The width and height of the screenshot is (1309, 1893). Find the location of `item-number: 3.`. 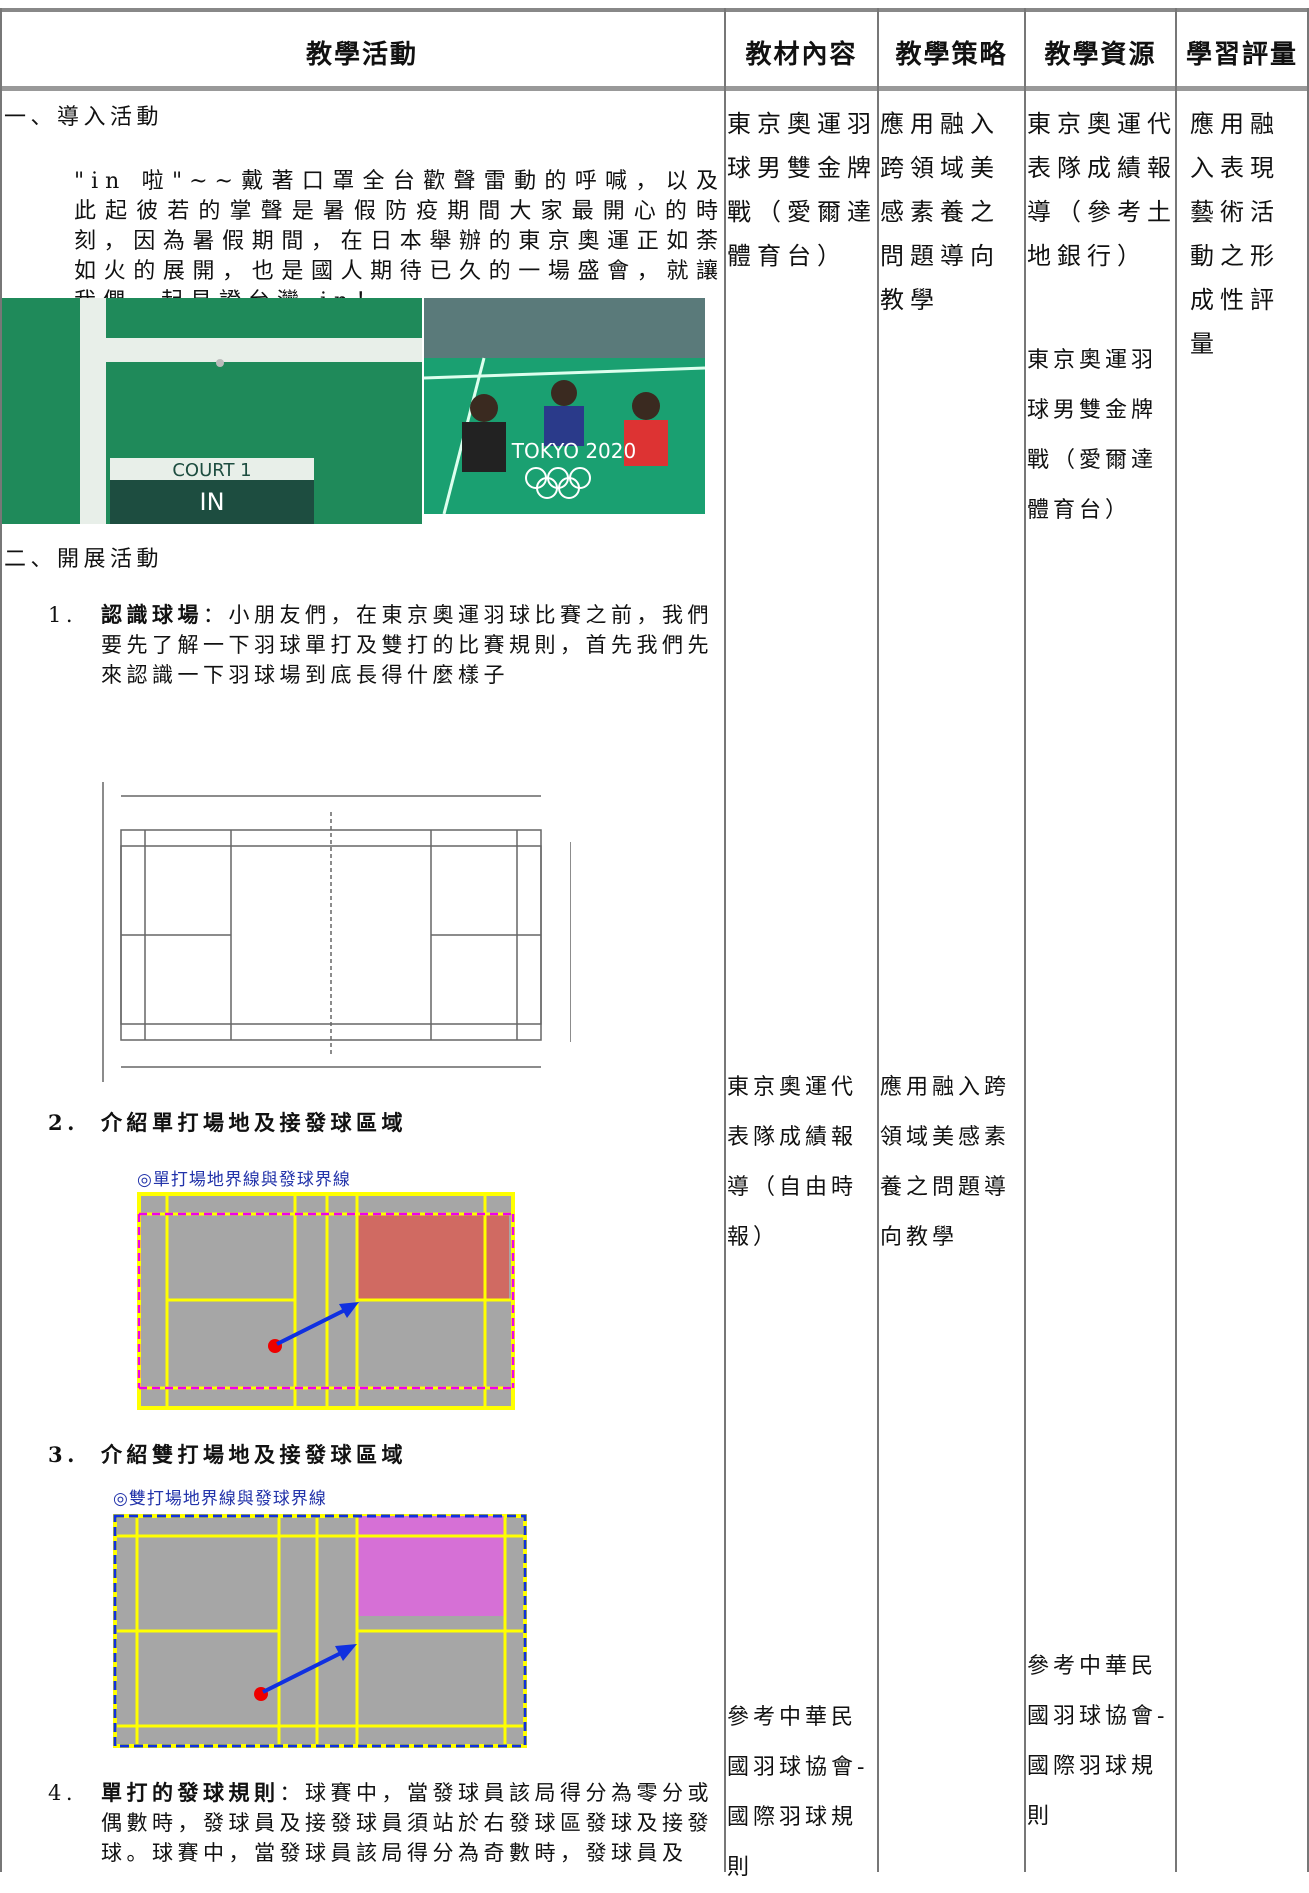

item-number: 3. is located at coordinates (63, 1454).